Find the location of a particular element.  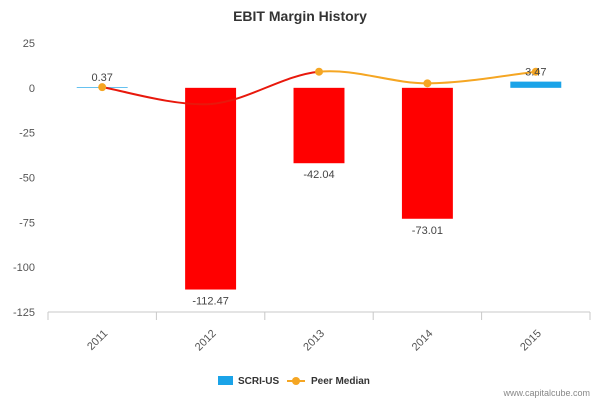

legend-marker-peer-median is located at coordinates (296, 381).